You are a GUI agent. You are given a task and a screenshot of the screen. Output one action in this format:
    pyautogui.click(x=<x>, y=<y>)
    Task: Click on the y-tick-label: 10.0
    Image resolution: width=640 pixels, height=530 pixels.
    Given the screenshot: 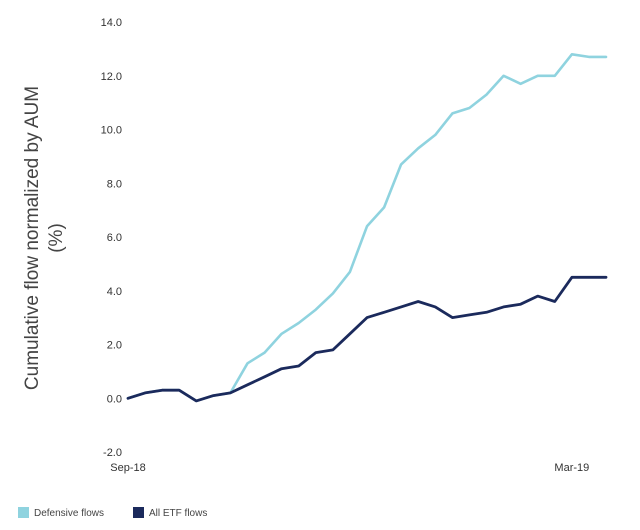 What is the action you would take?
    pyautogui.click(x=111, y=131)
    